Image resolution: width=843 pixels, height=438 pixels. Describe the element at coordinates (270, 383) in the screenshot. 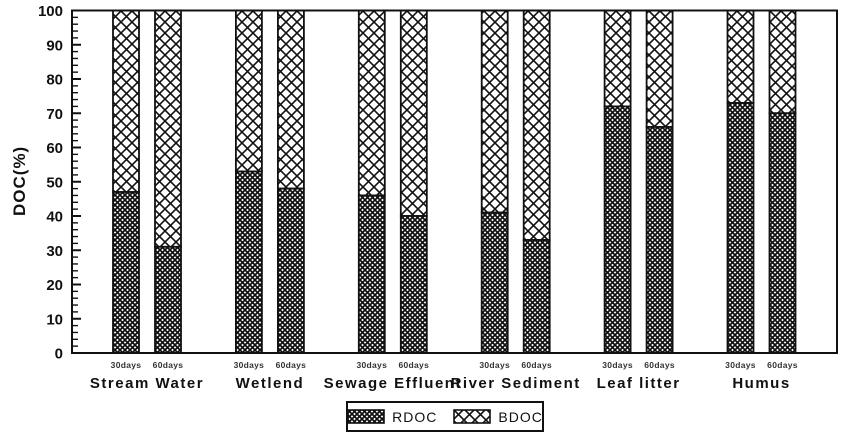

I see `group-label: Wetlend` at that location.